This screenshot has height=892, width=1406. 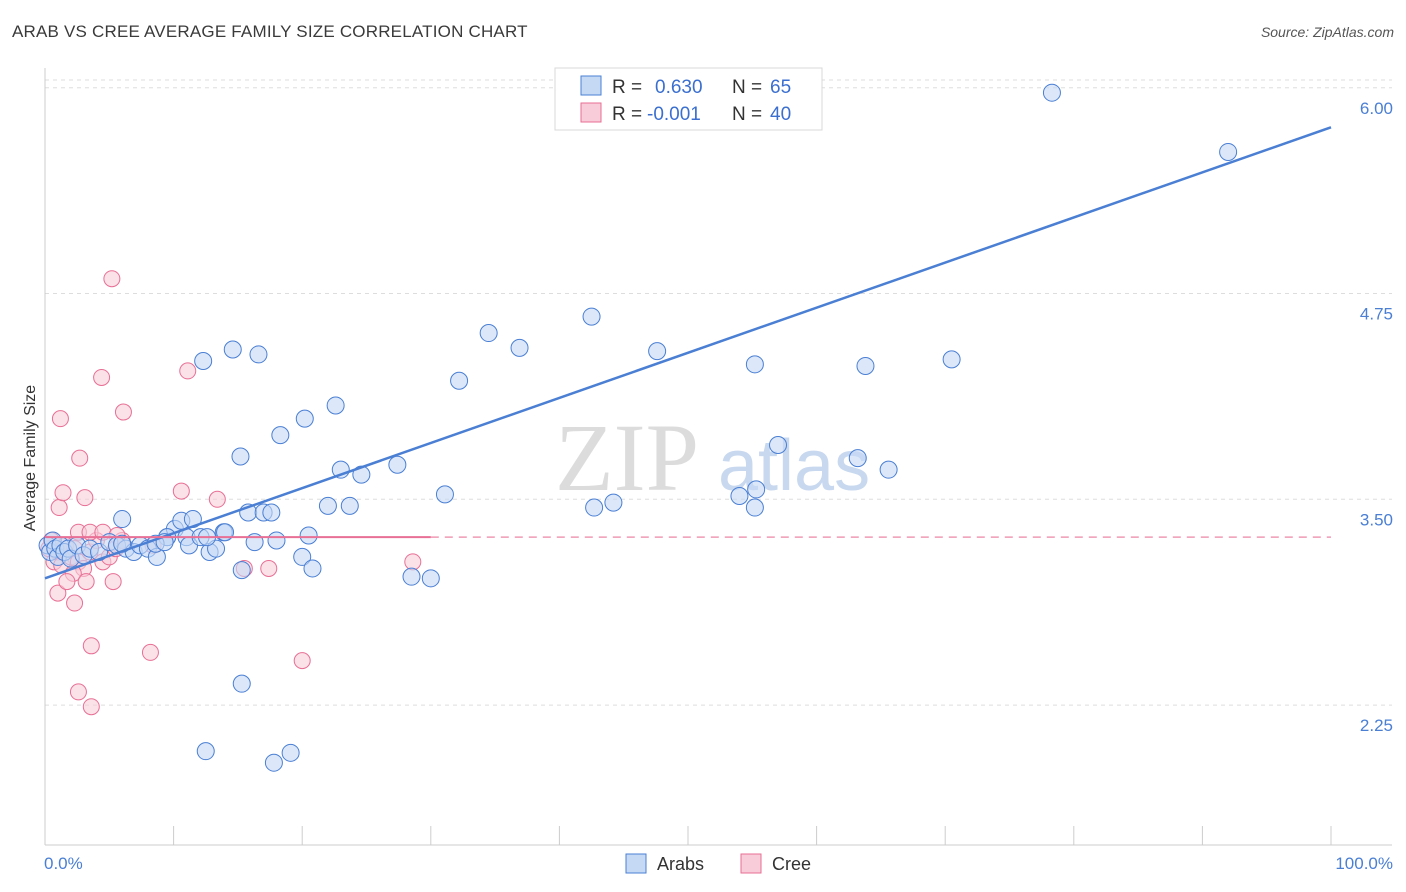 I want to click on bottom-legend-cree: Cree, so click(x=791, y=864).